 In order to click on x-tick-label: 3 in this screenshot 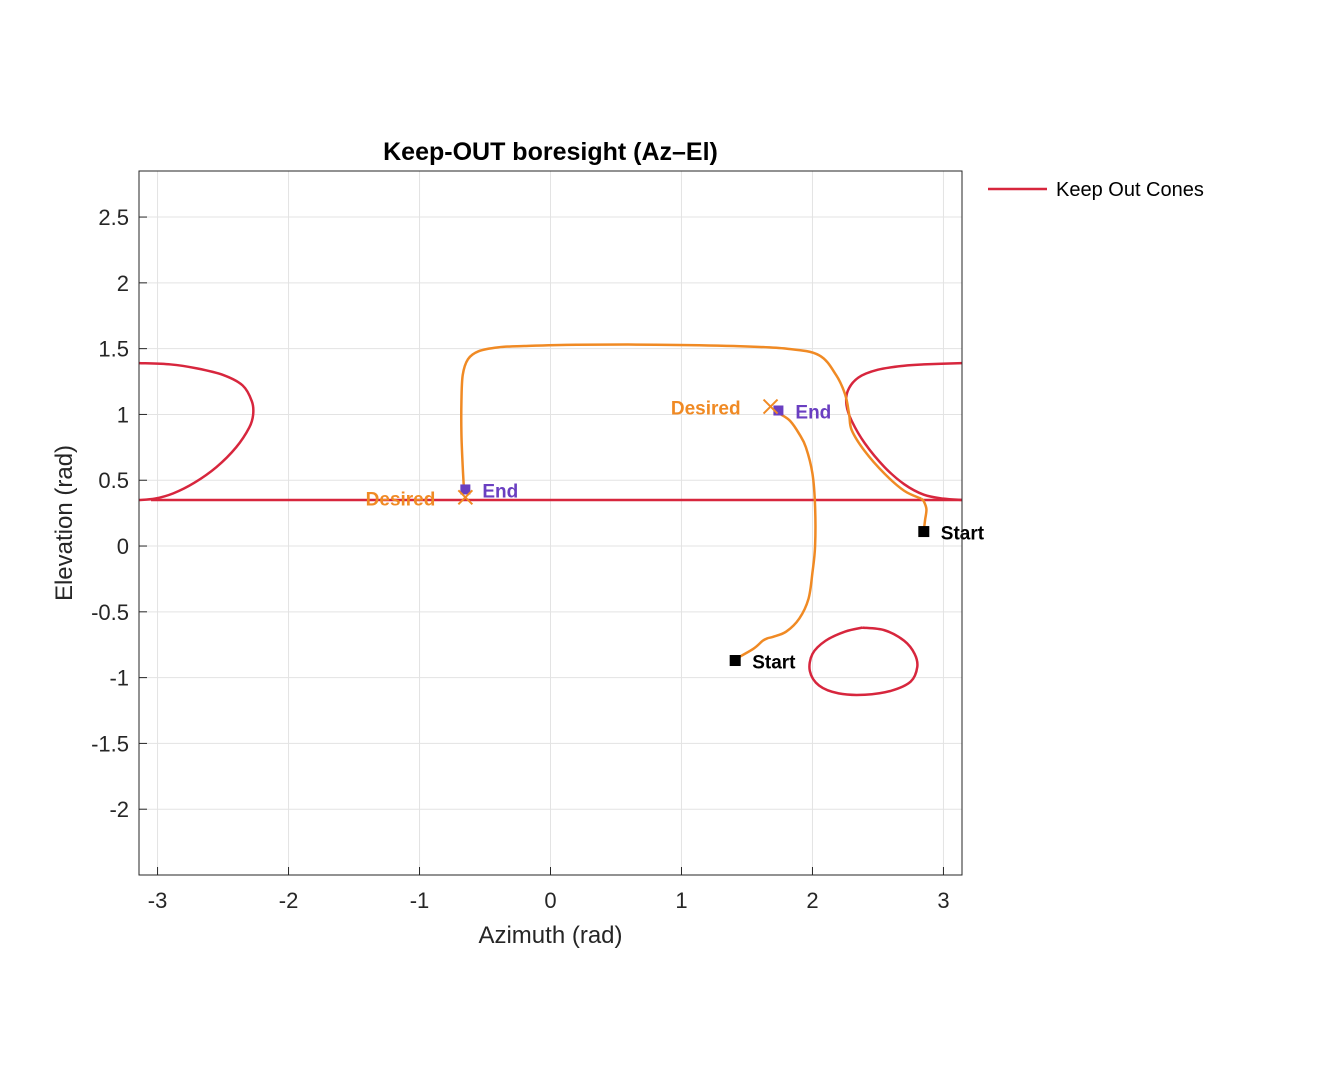, I will do `click(943, 900)`.